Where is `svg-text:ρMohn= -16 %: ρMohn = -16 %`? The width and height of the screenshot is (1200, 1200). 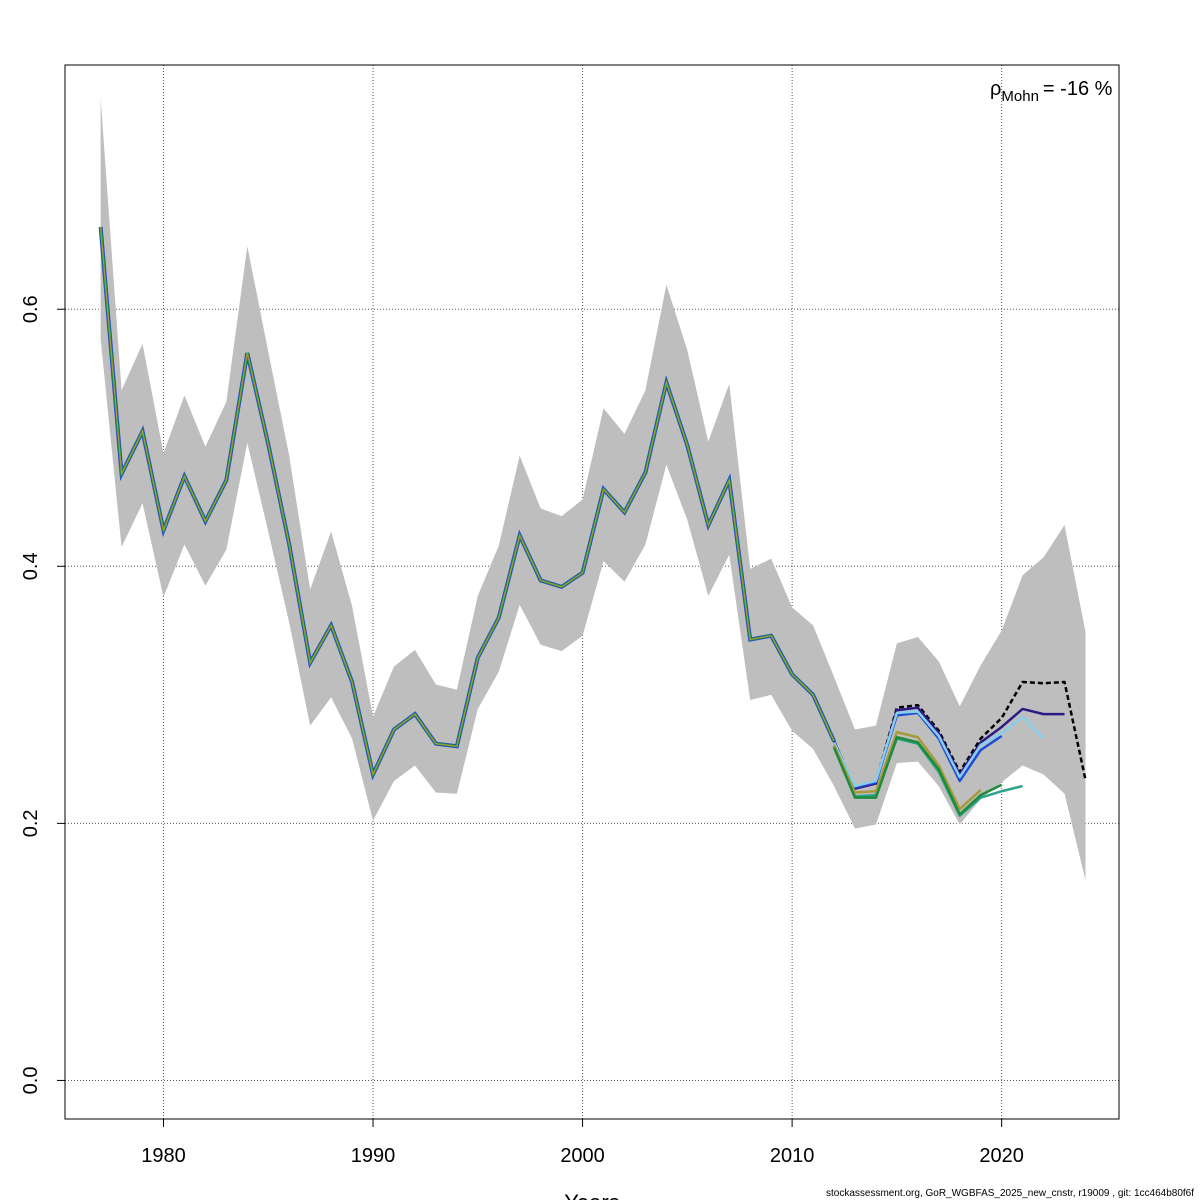 svg-text:ρMohn= -16 %: ρMohn = -16 % is located at coordinates (1051, 91).